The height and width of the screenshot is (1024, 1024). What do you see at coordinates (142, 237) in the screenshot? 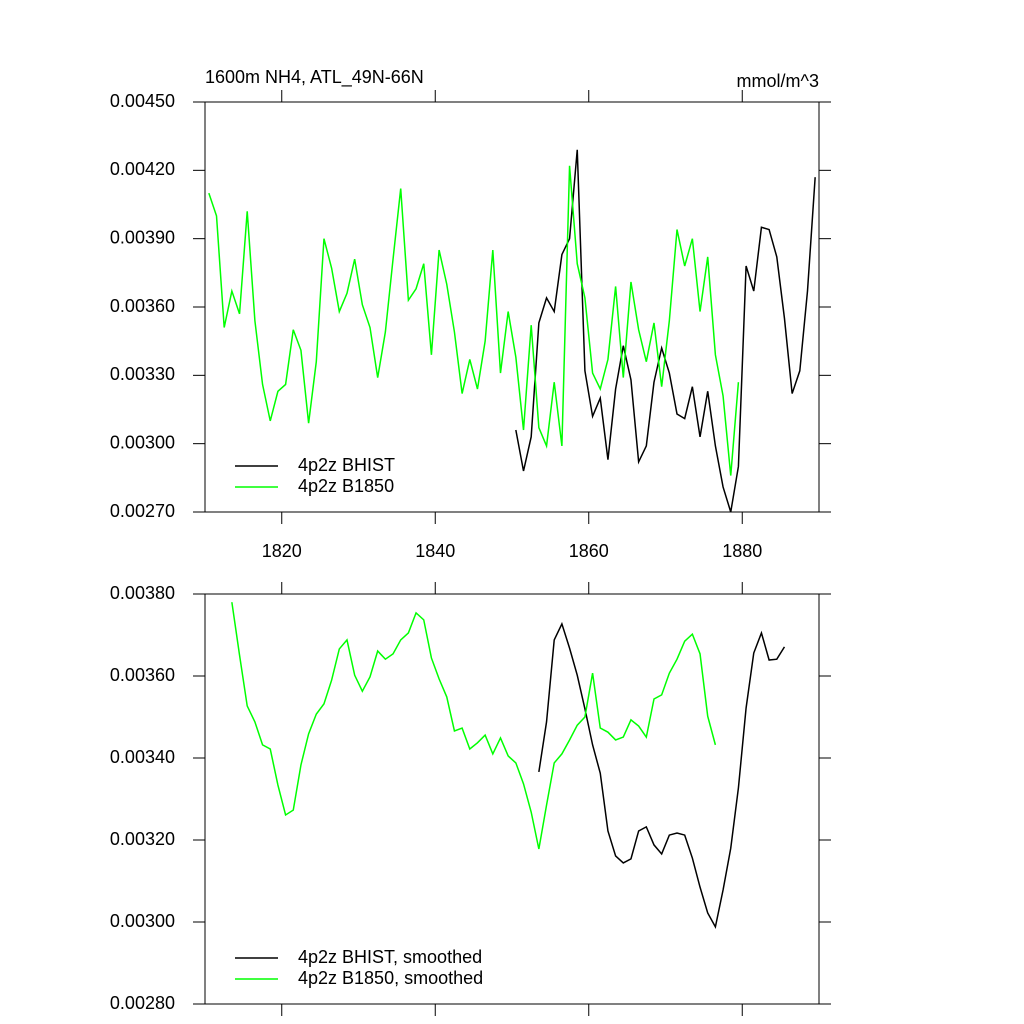
I see `y-tick-label: 0.00390` at bounding box center [142, 237].